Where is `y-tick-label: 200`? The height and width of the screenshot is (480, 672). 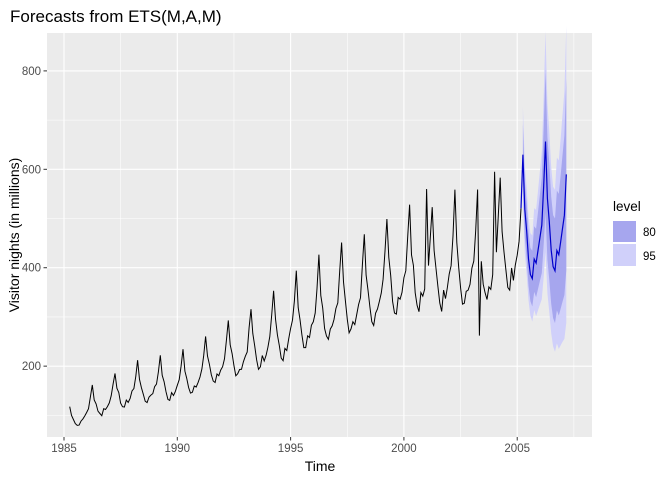
y-tick-label: 200 is located at coordinates (31, 367).